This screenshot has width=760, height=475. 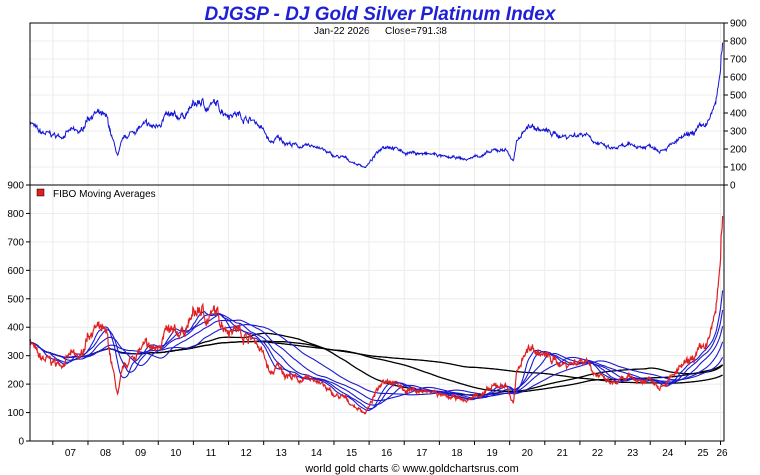 What do you see at coordinates (738, 150) in the screenshot?
I see `top-y-tick-label: 200` at bounding box center [738, 150].